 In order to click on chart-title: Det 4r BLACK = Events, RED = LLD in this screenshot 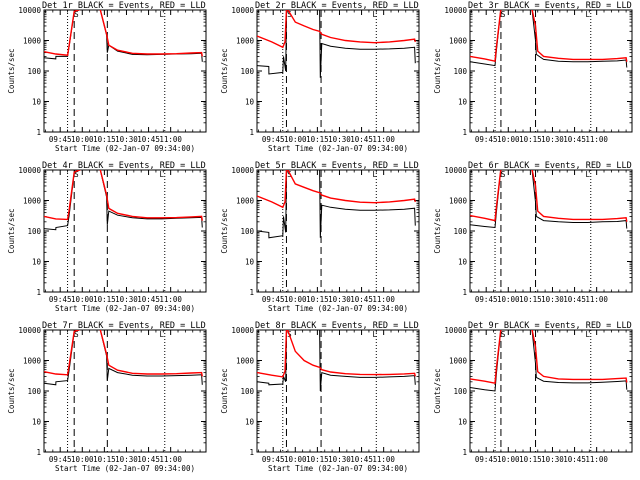, I will do `click(124, 166)`.